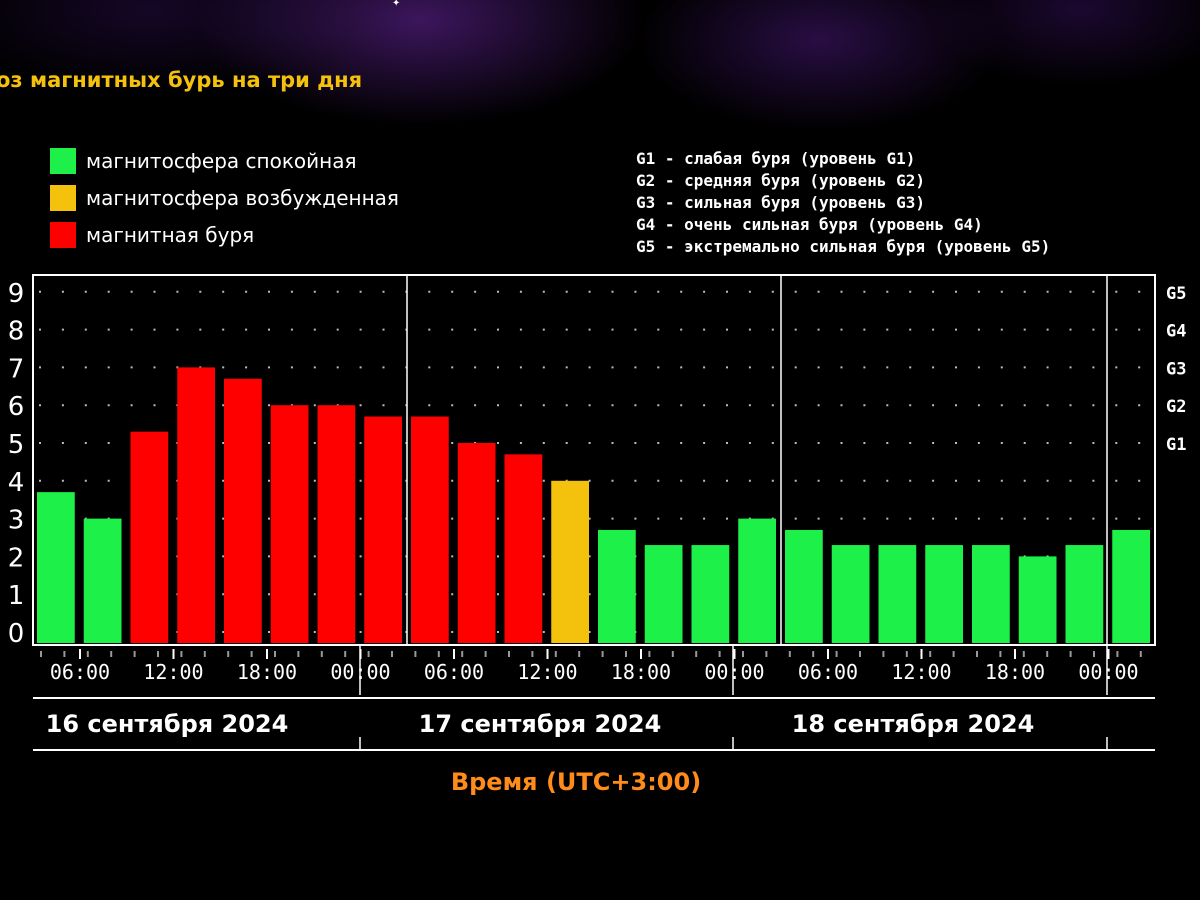 Image resolution: width=1200 pixels, height=900 pixels. I want to click on x-axis-title: Время (UTC+3:00), so click(576, 782).